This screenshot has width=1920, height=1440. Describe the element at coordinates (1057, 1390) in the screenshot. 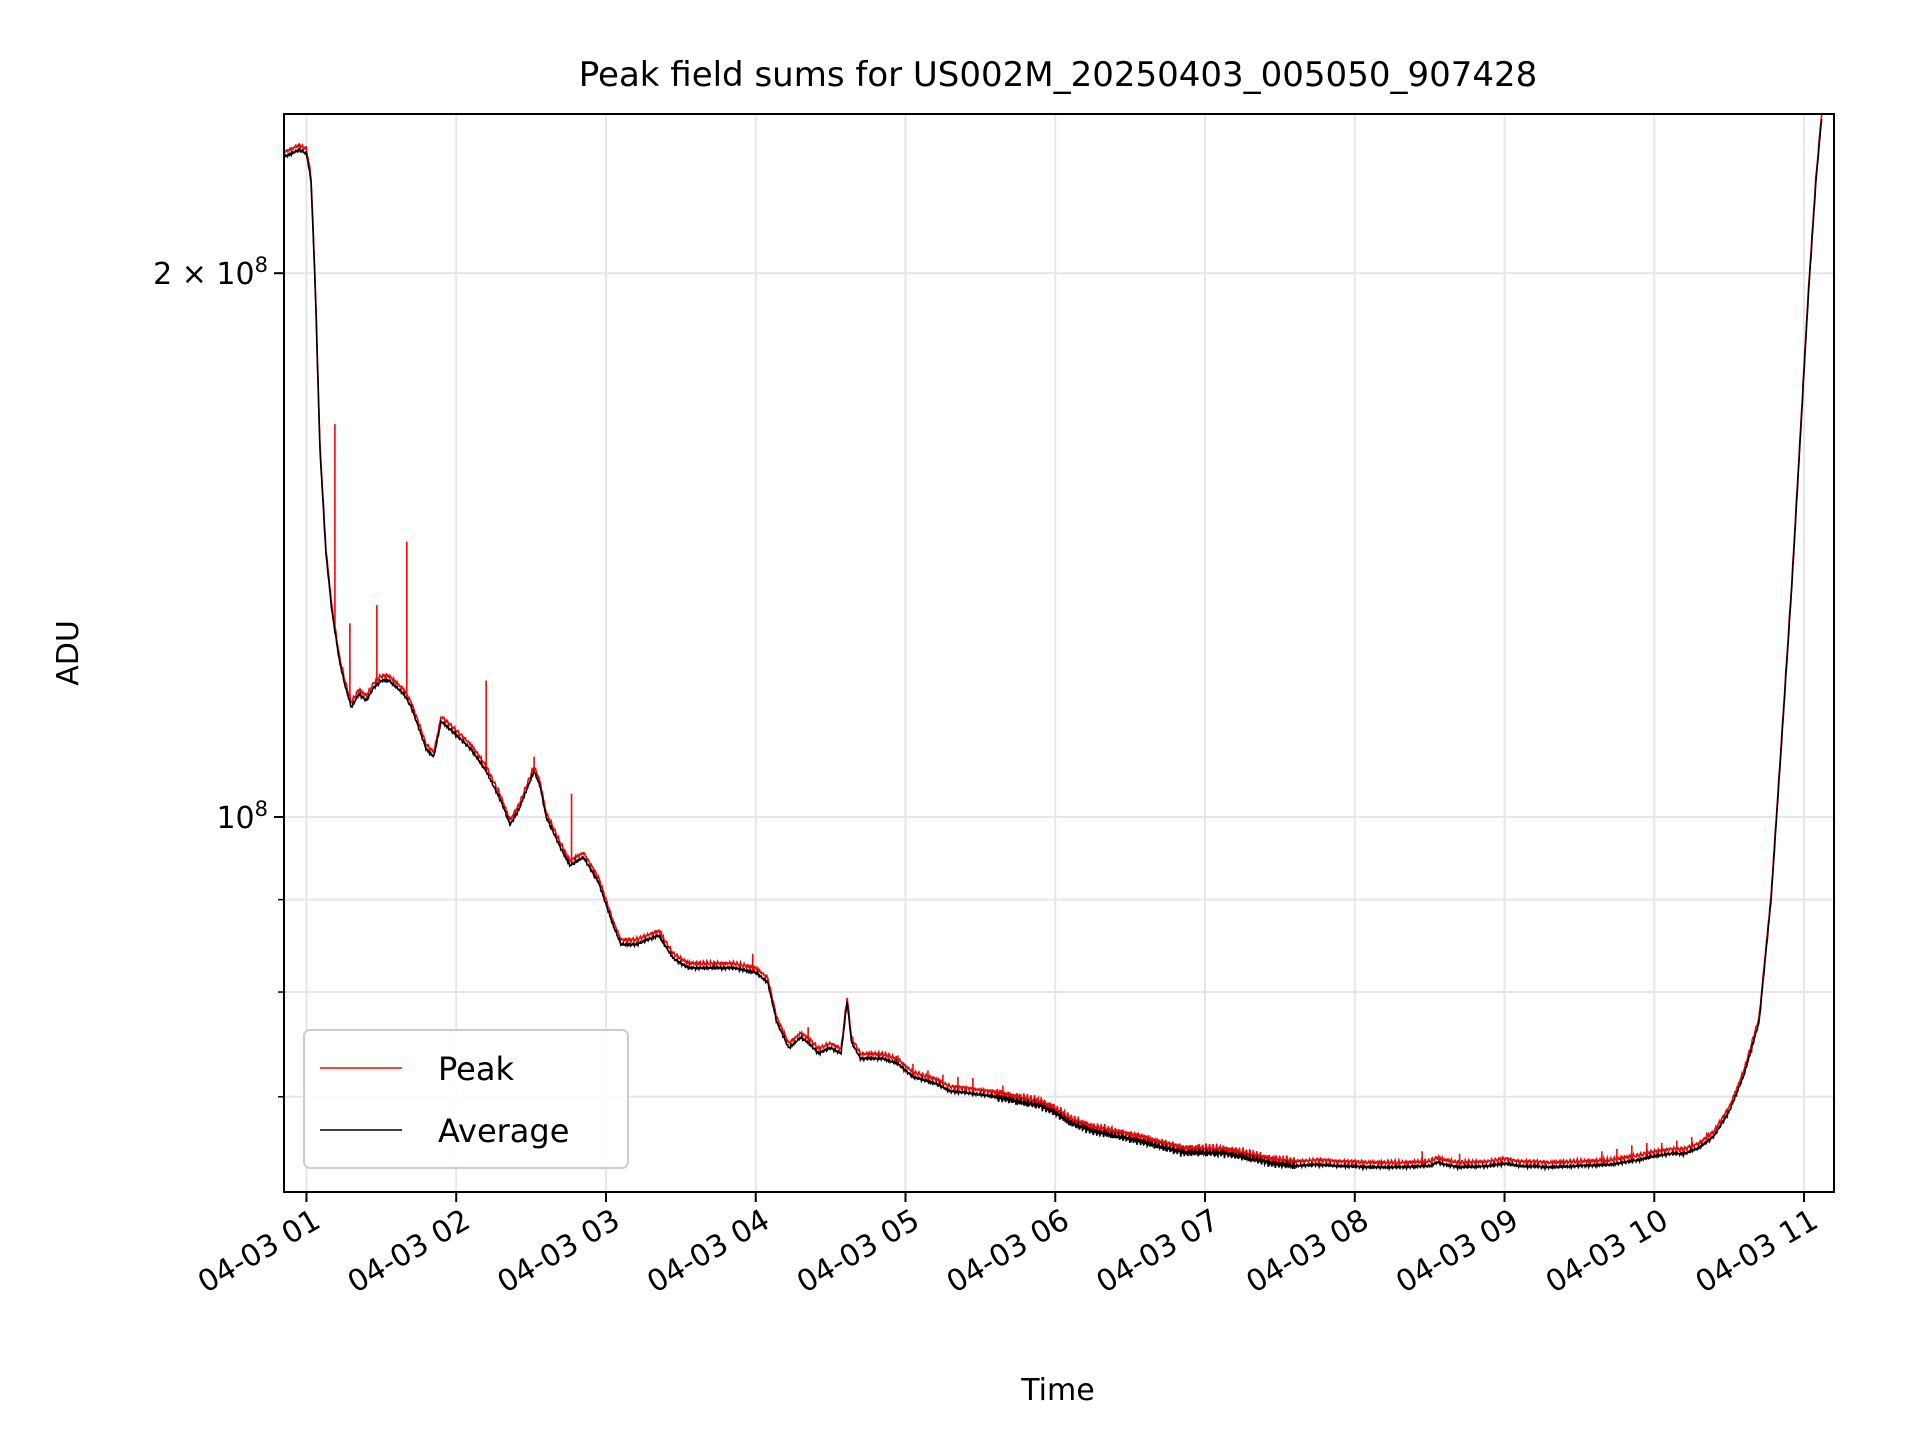

I see `x-axis-label: Time` at that location.